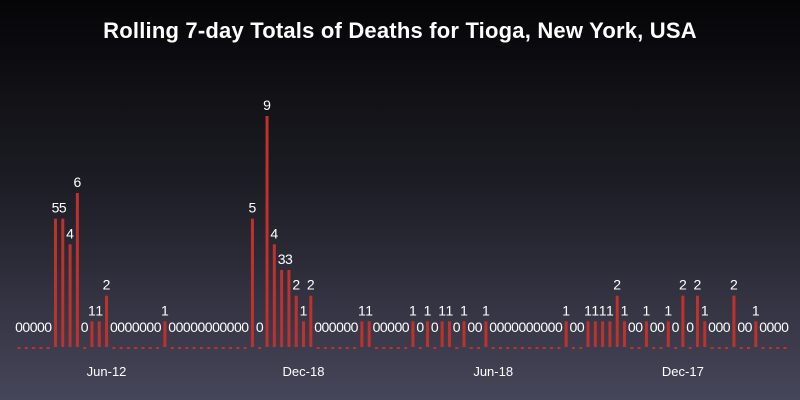 Image resolution: width=800 pixels, height=400 pixels. Describe the element at coordinates (493, 371) in the screenshot. I see `x-tick-label: Jun-18` at that location.